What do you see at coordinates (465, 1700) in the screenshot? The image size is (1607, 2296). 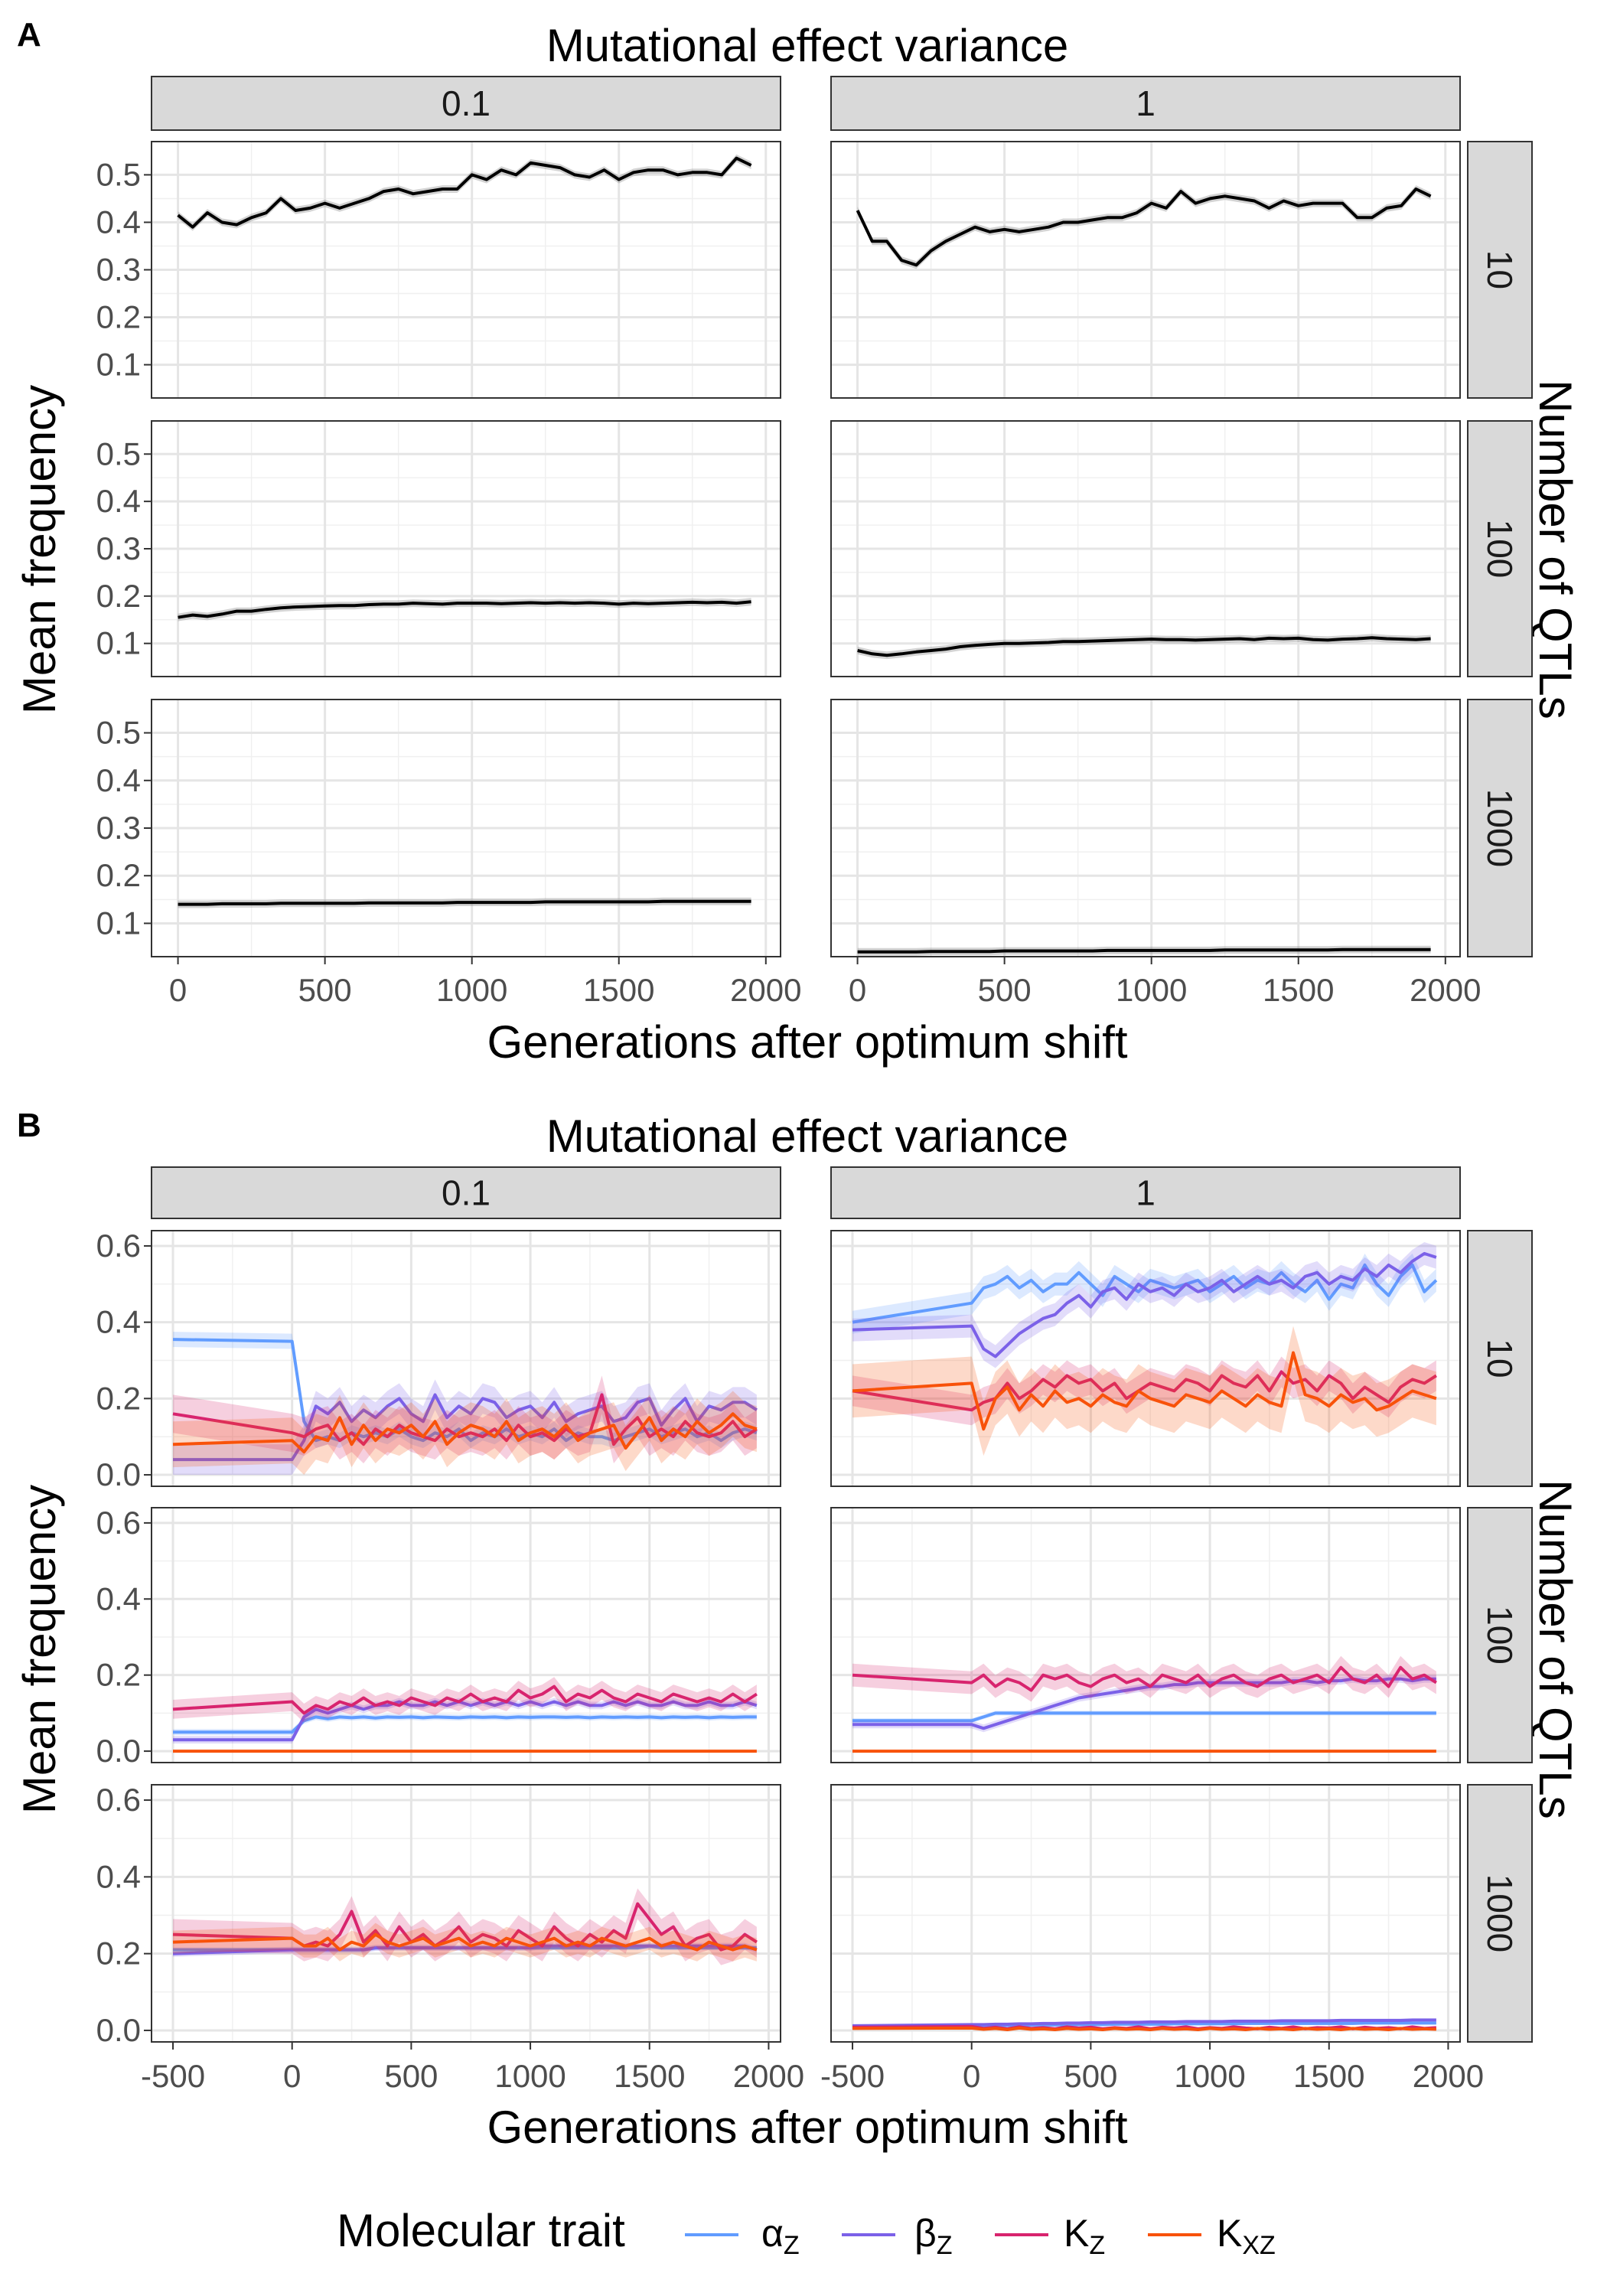 I see `ribbon-b-01-100-kz` at bounding box center [465, 1700].